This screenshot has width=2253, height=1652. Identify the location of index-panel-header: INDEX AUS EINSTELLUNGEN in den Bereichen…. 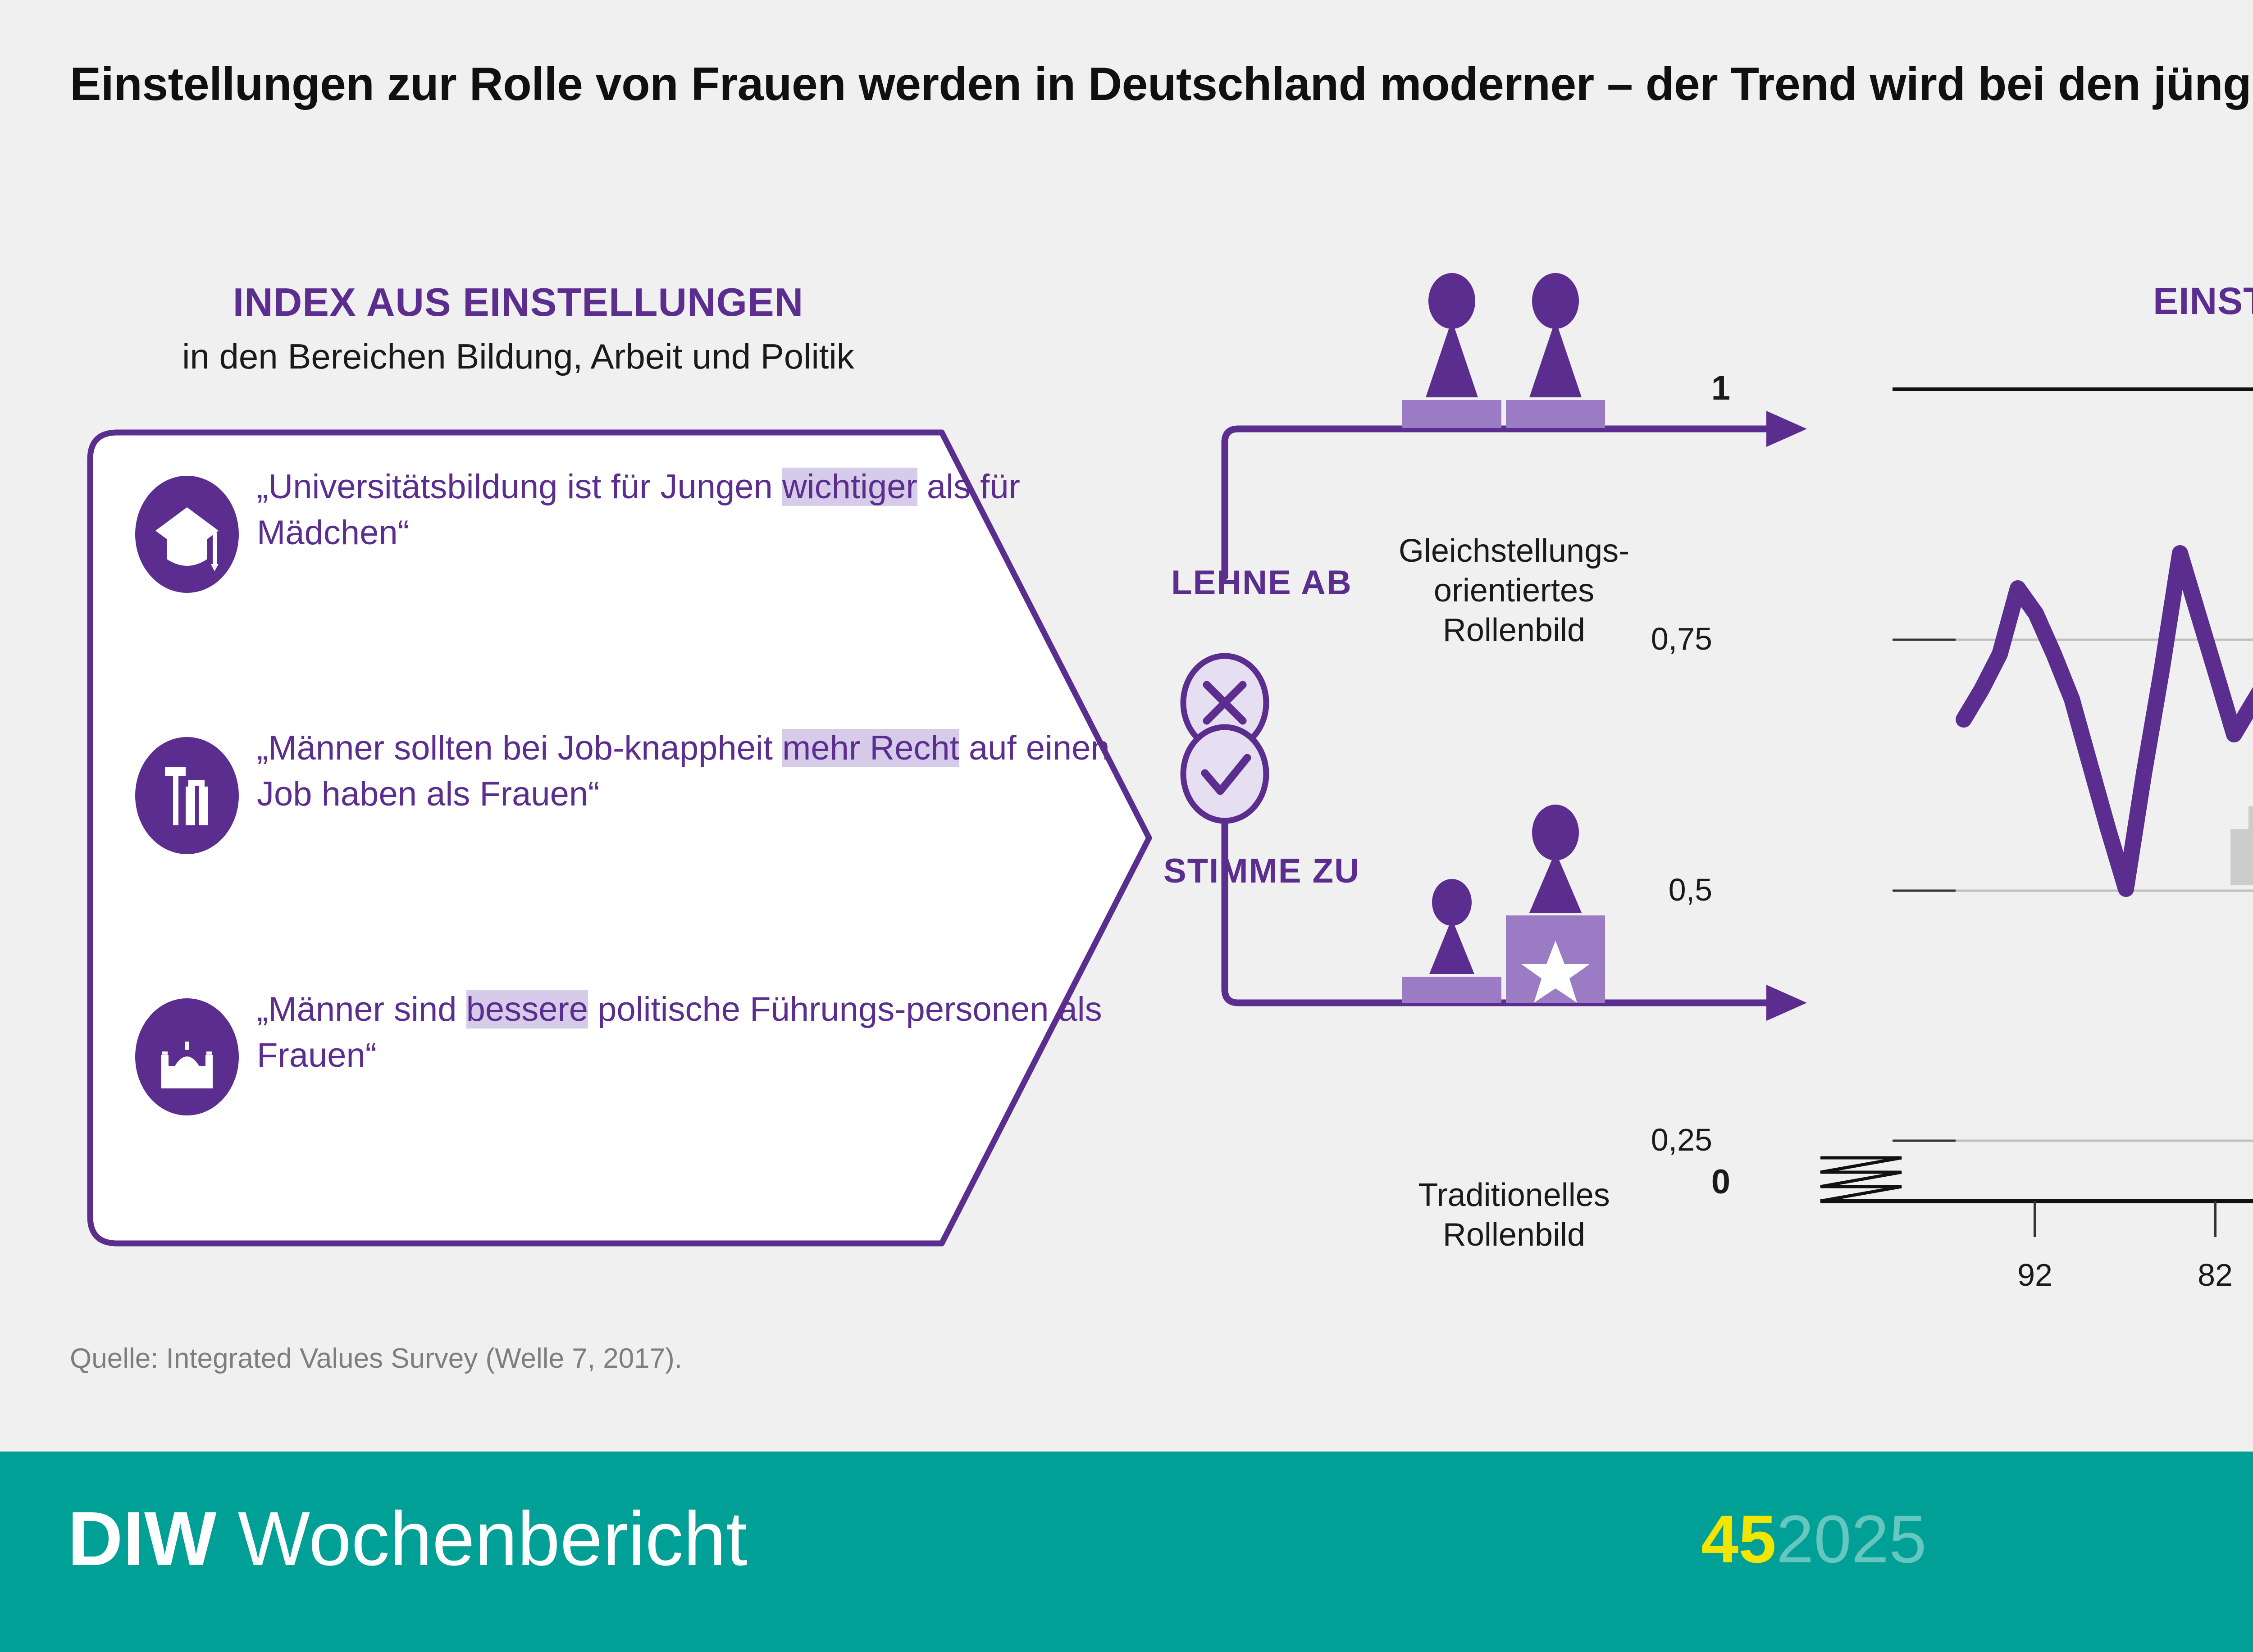
(518, 328).